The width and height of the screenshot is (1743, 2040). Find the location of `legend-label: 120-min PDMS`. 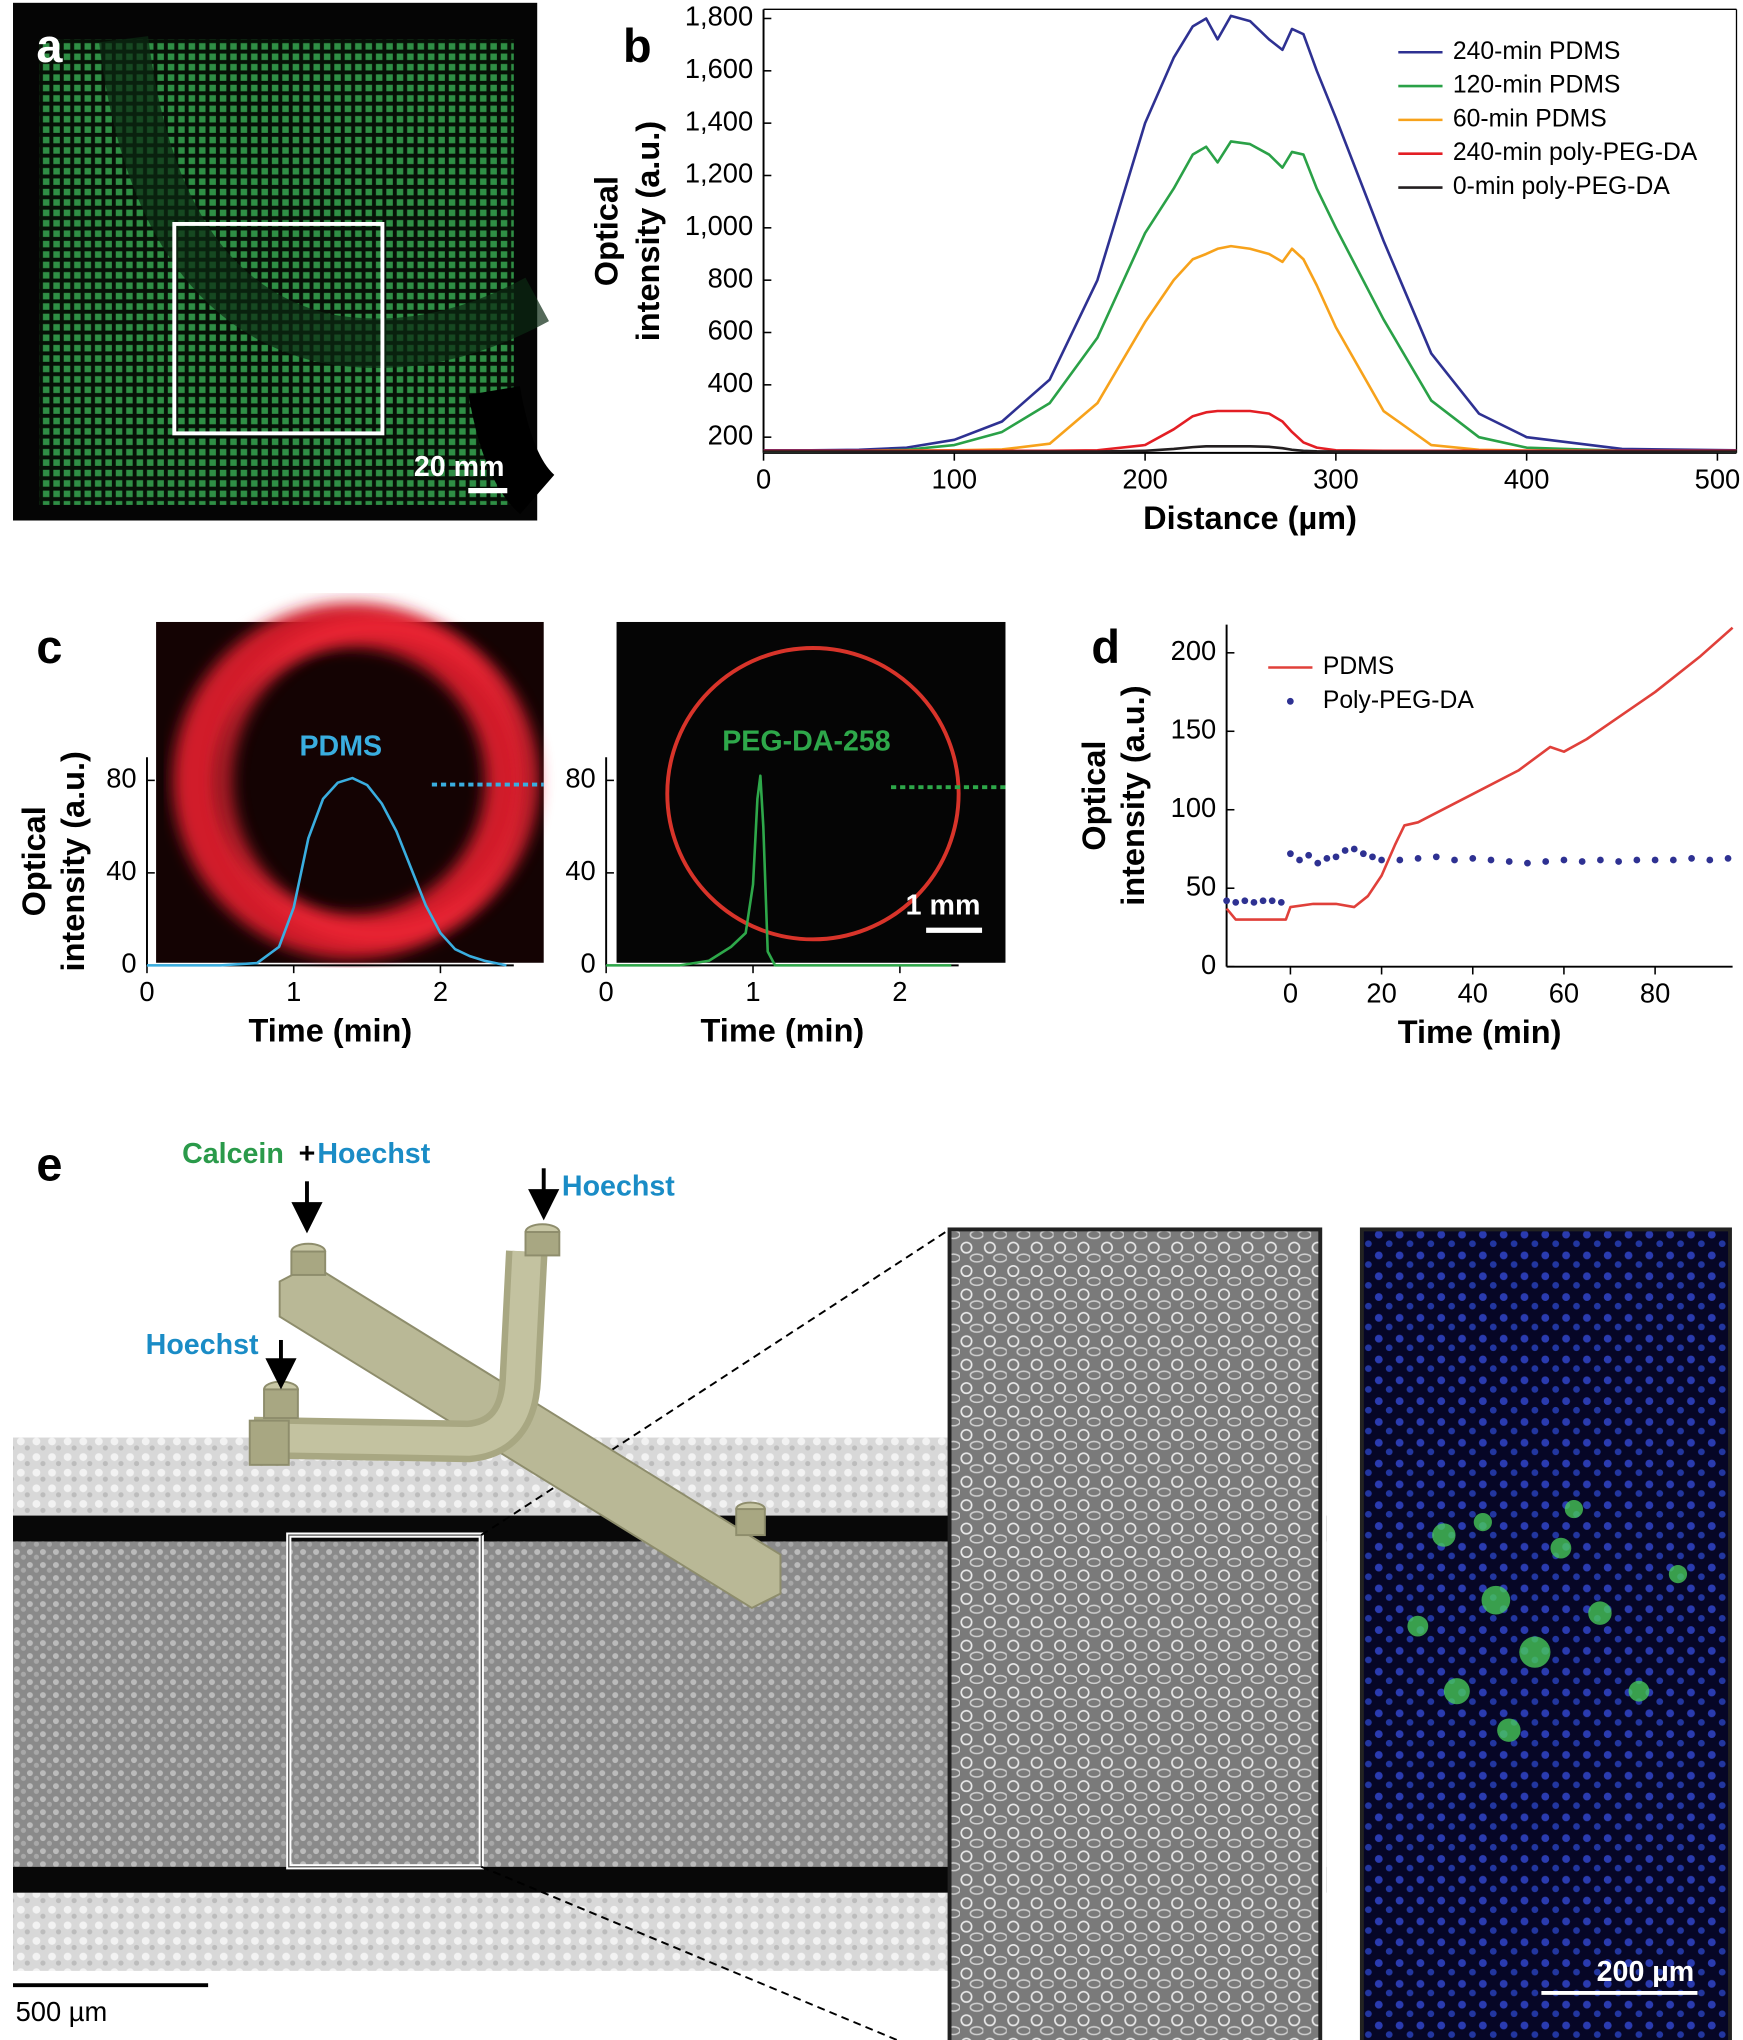

legend-label: 120-min PDMS is located at coordinates (1536, 85).